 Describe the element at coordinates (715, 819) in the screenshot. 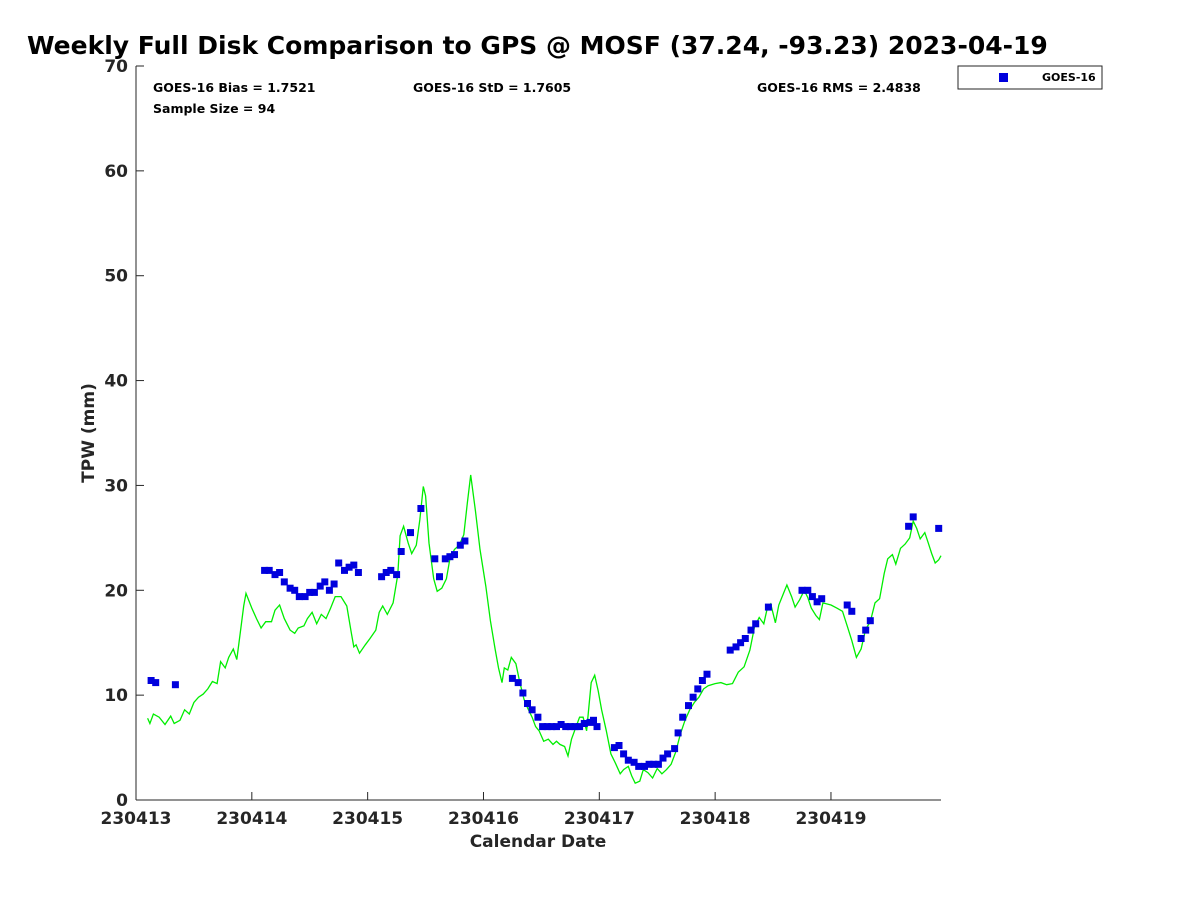

I see `x-tick-label: 230418` at that location.